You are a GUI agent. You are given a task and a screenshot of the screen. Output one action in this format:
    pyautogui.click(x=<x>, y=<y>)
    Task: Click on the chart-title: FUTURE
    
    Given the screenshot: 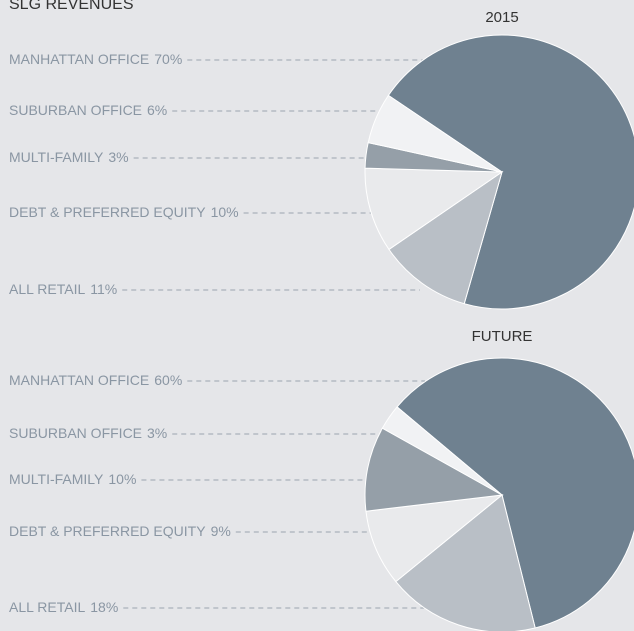 What is the action you would take?
    pyautogui.click(x=502, y=336)
    